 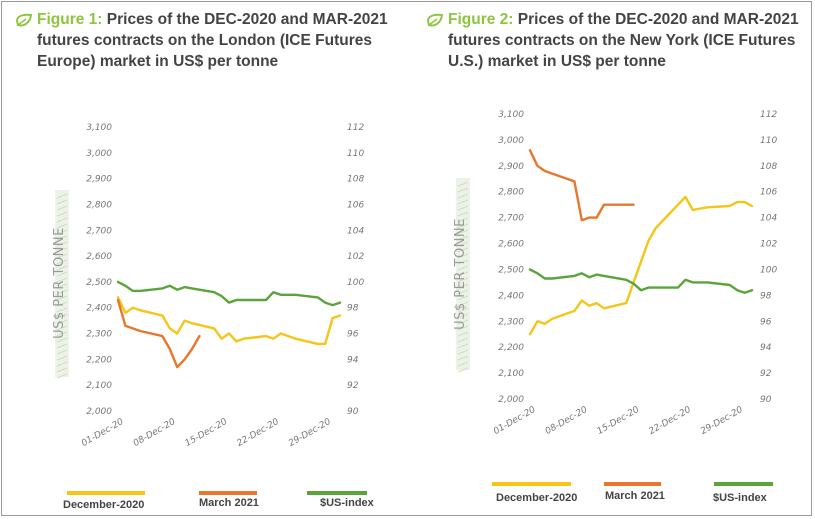 What do you see at coordinates (511, 322) in the screenshot?
I see `chart-2-y-tick-label: 2,300` at bounding box center [511, 322].